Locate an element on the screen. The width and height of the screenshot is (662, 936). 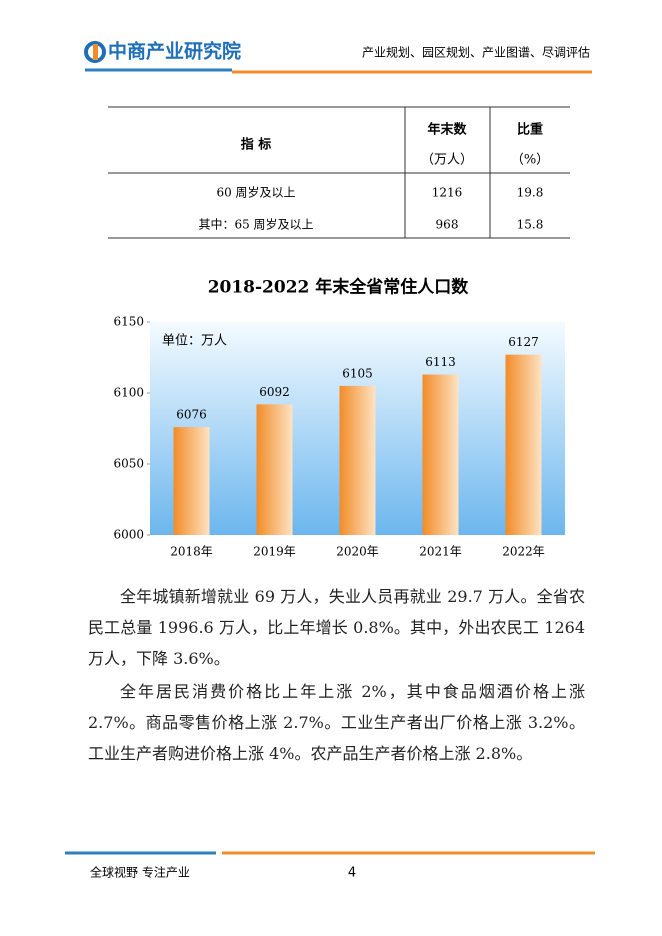
x-tick-label: 2020年 is located at coordinates (357, 552).